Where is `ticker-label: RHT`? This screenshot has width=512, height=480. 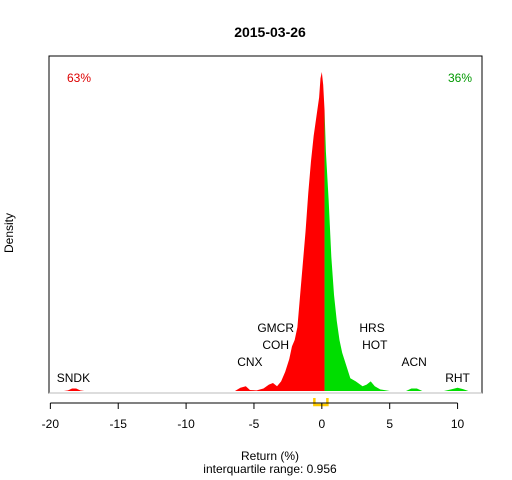
ticker-label: RHT is located at coordinates (457, 378).